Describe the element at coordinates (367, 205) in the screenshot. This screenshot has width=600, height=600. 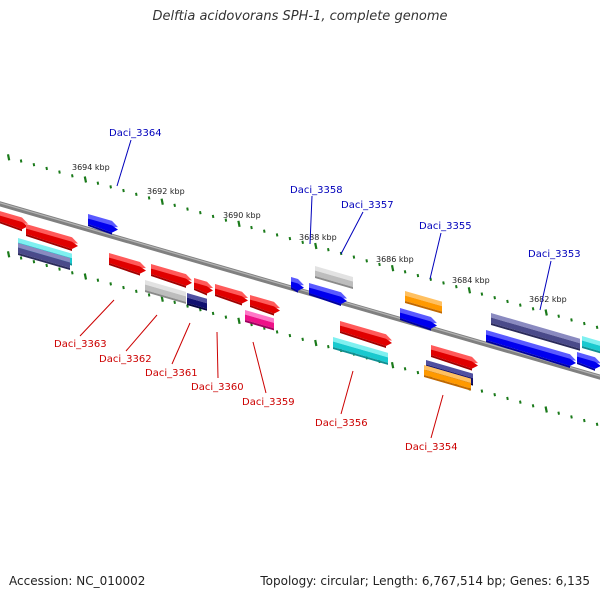
I see `gene-label-daci-3357: Daci_3357` at that location.